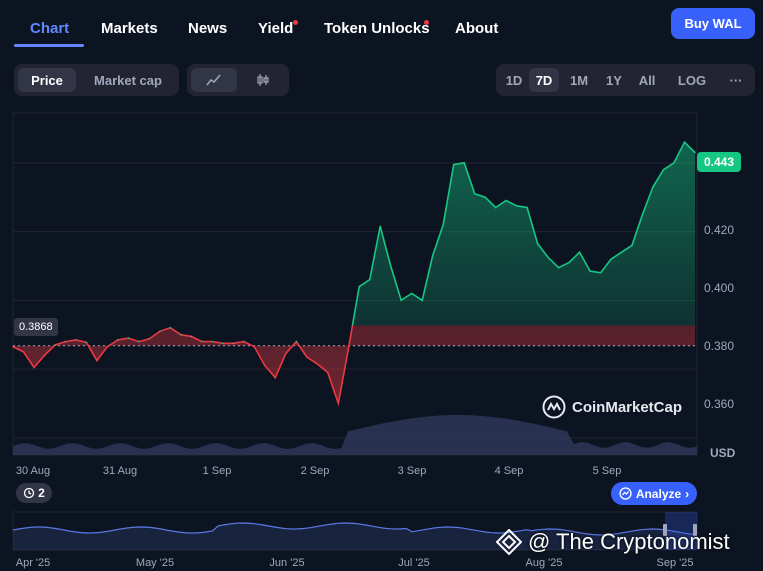 The height and width of the screenshot is (571, 763). I want to click on token-unlocks-notification-dot, so click(426, 22).